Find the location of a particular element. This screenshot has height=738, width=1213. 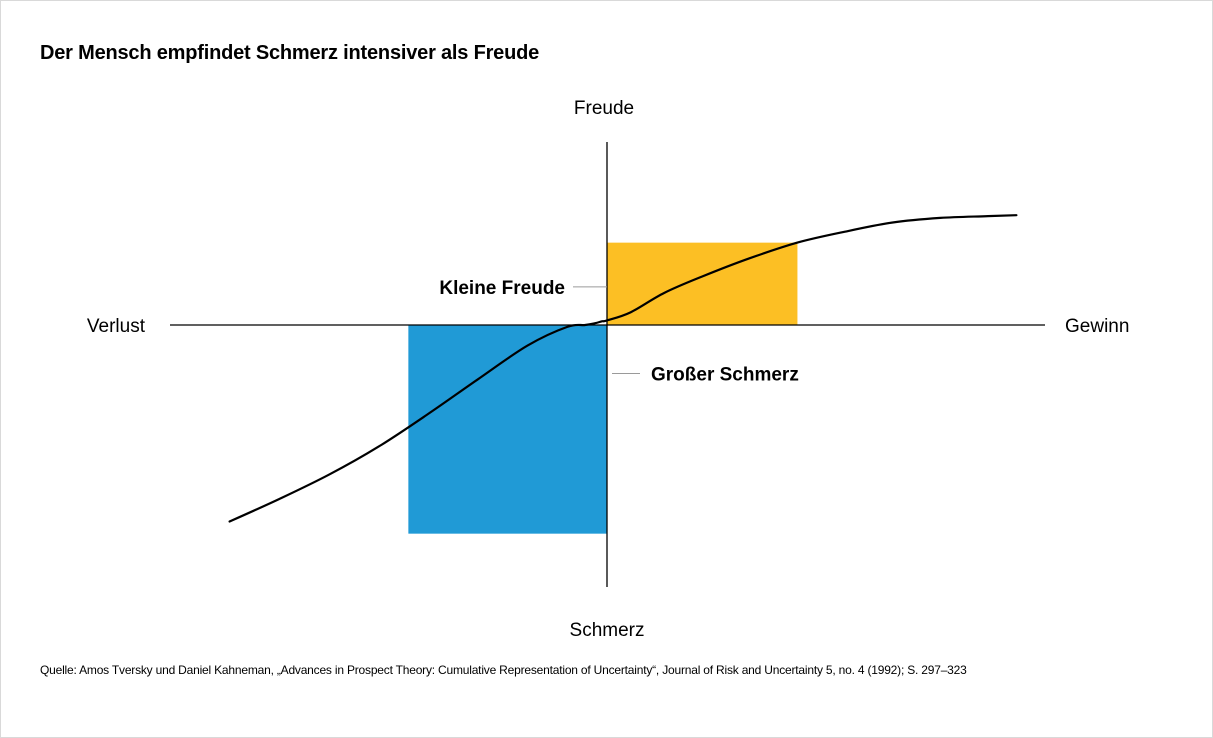

annotation-kleine-freude: Kleine Freude is located at coordinates (502, 288).